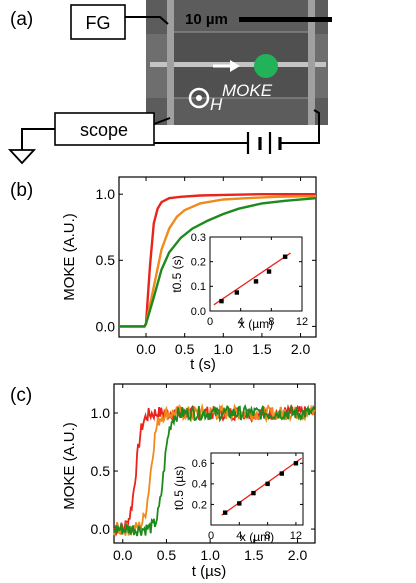 This screenshot has width=416, height=583. What do you see at coordinates (101, 529) in the screenshot?
I see `chart-c-ytick-label: 0.0` at bounding box center [101, 529].